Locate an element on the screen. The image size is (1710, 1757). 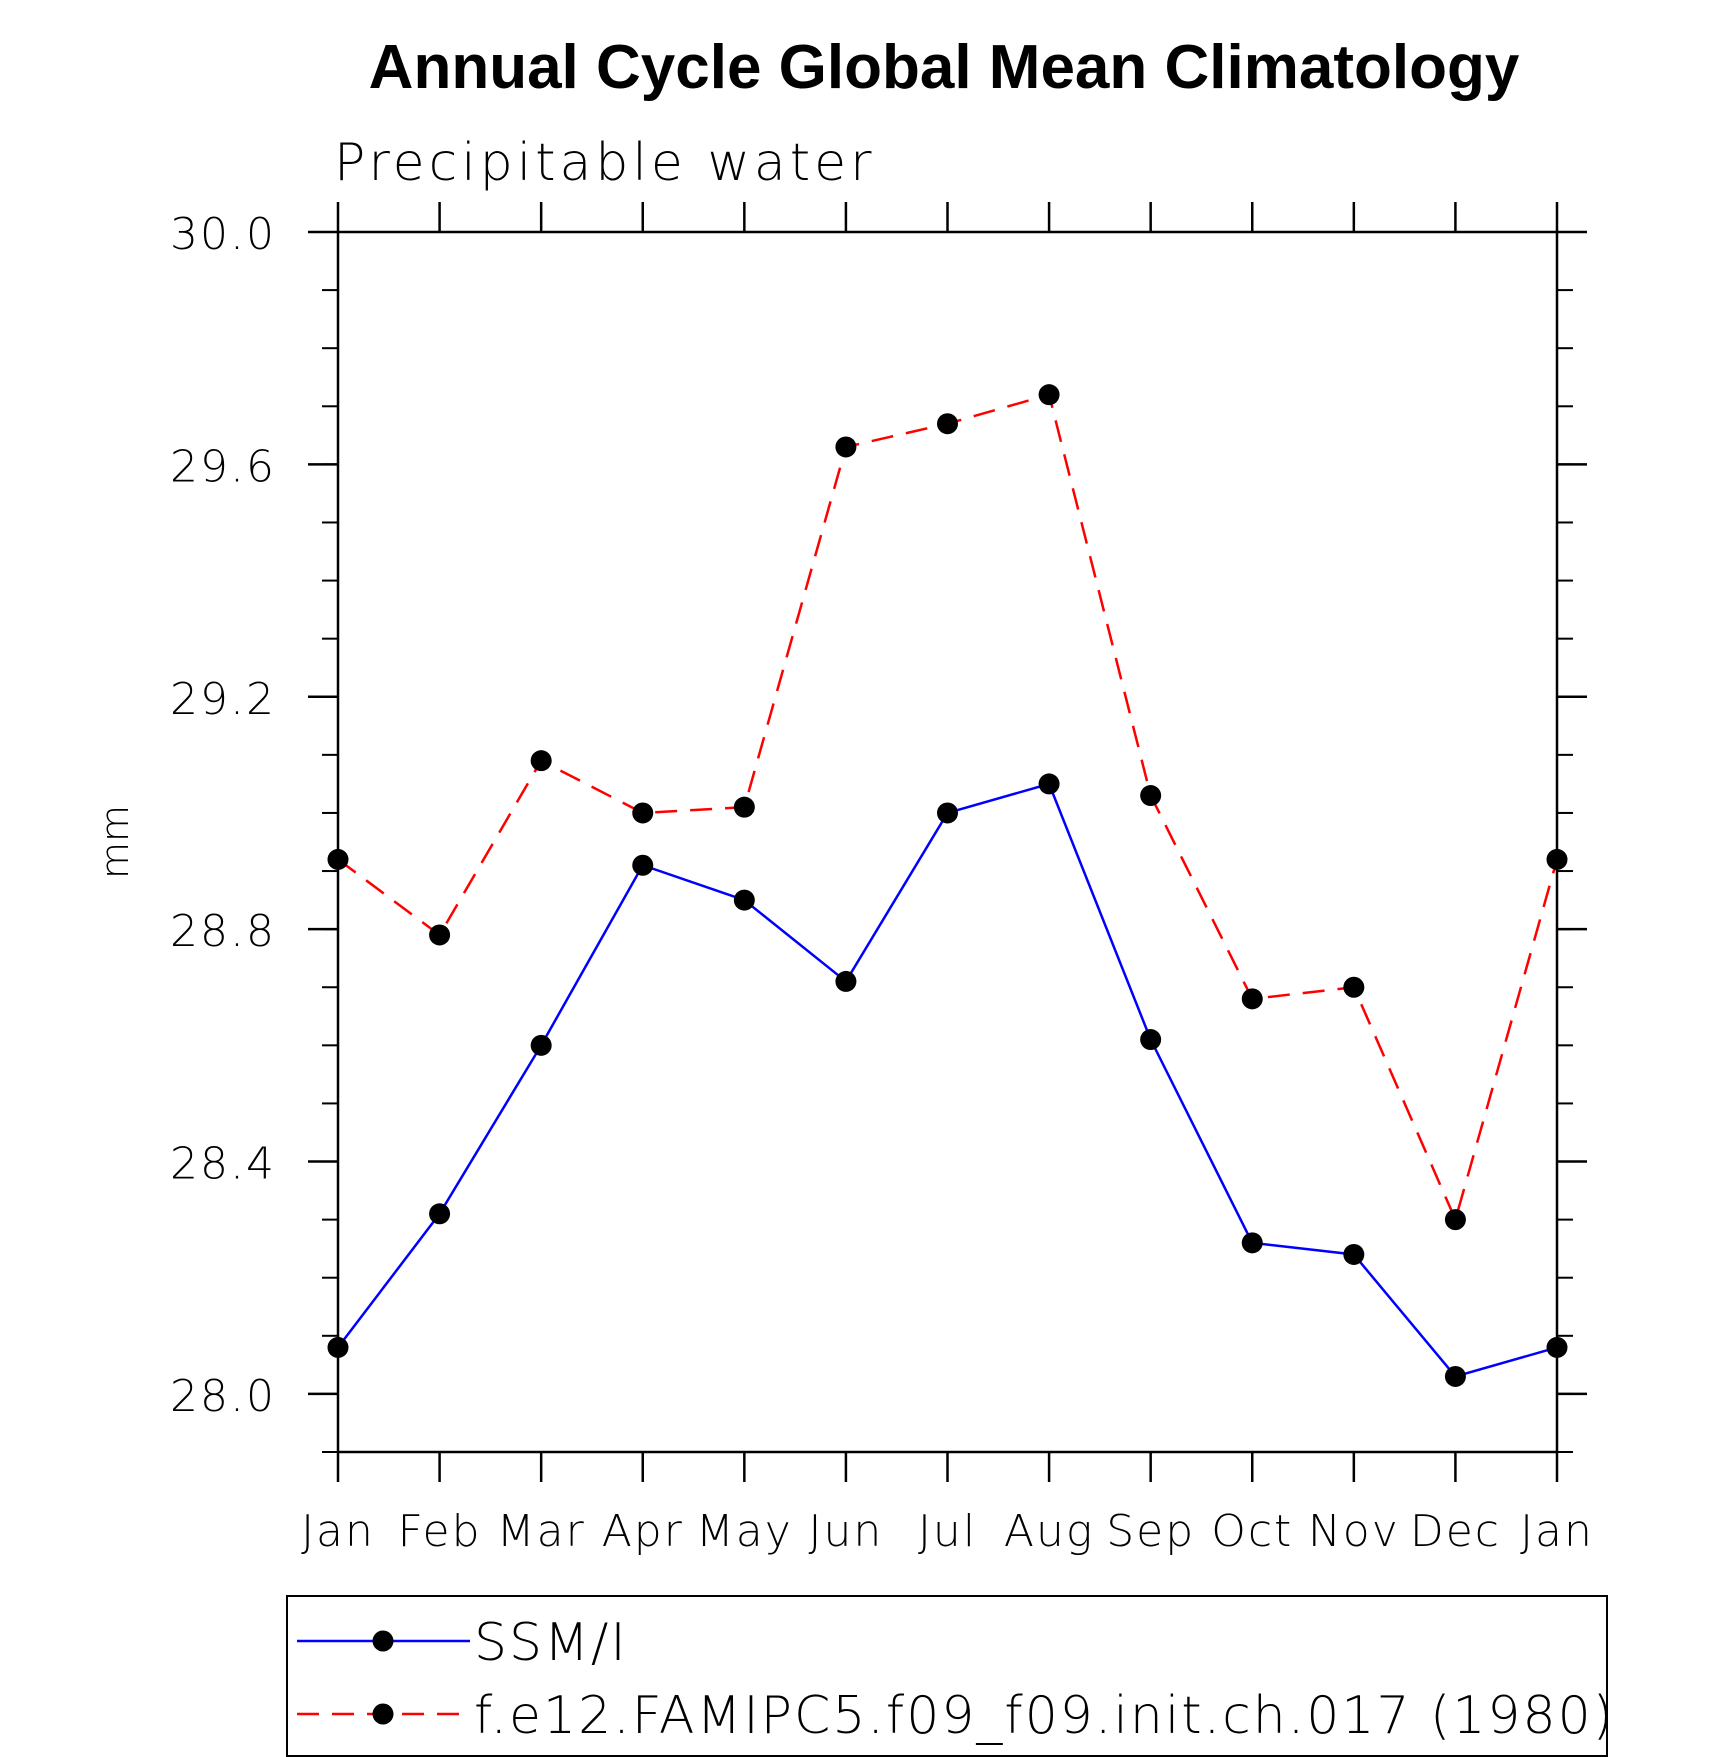
y-axis-title: mm is located at coordinates (115, 842).